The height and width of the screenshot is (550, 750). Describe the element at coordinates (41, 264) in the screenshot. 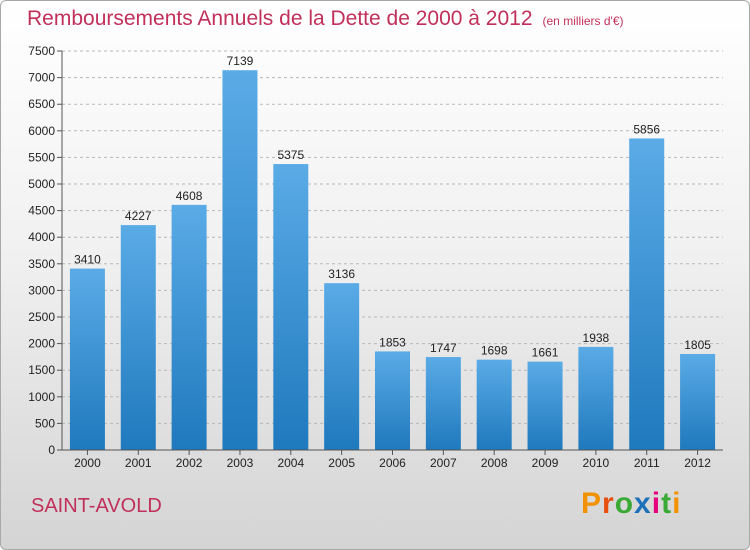

I see `y-tick-label: 3500` at that location.